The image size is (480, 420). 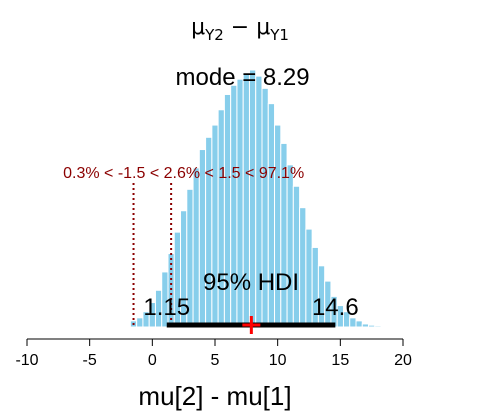 I want to click on x-tick-label-5: 15, so click(x=340, y=360).